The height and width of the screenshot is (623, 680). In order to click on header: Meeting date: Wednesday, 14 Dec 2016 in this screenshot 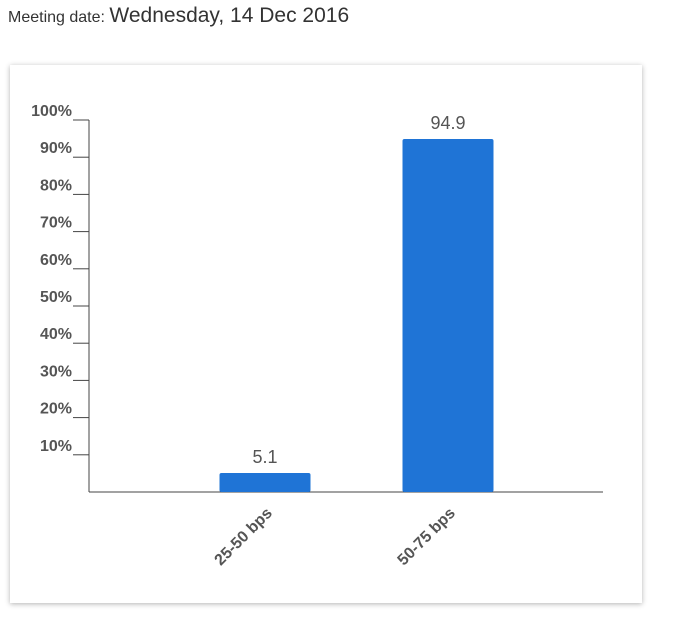, I will do `click(178, 16)`.